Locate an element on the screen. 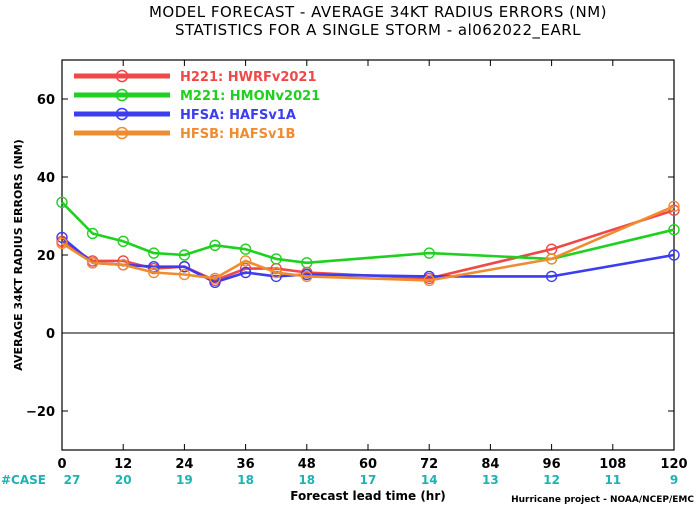 The height and width of the screenshot is (506, 700). y-tick-label: 60 is located at coordinates (46, 100).